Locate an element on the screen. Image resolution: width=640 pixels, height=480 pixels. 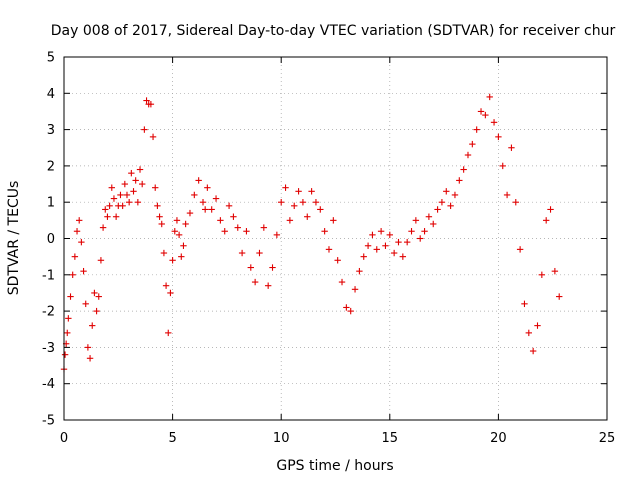
y-tick-label: 5 is located at coordinates (51, 58).